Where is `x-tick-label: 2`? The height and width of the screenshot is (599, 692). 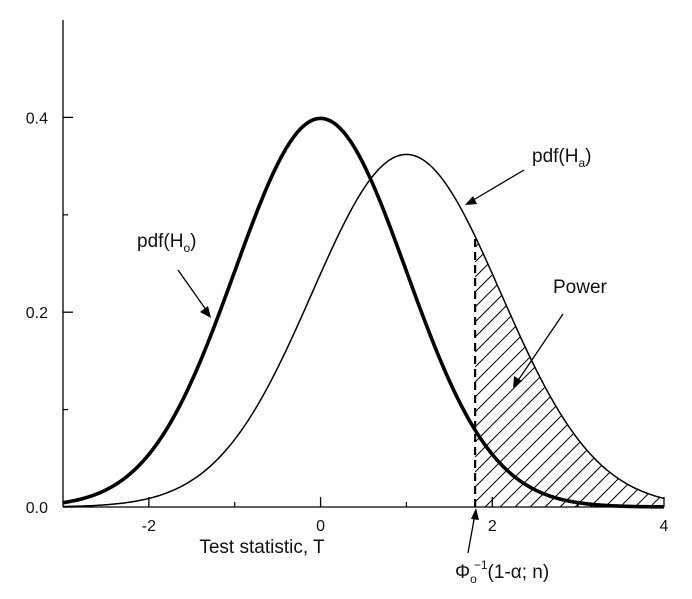 x-tick-label: 2 is located at coordinates (492, 526).